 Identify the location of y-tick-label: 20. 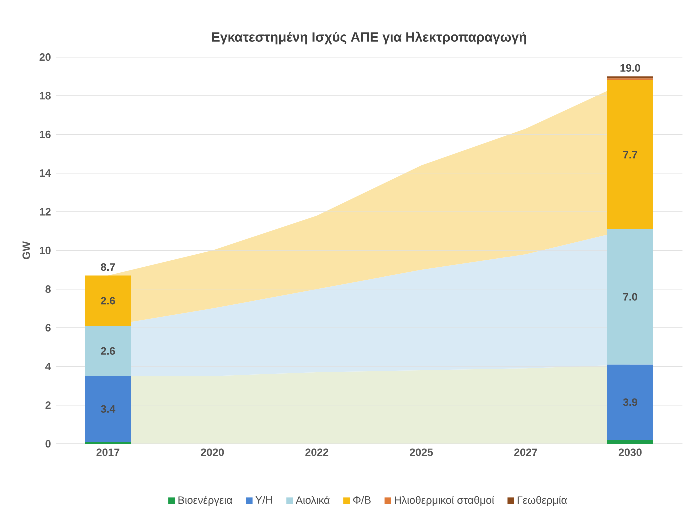
(45, 58).